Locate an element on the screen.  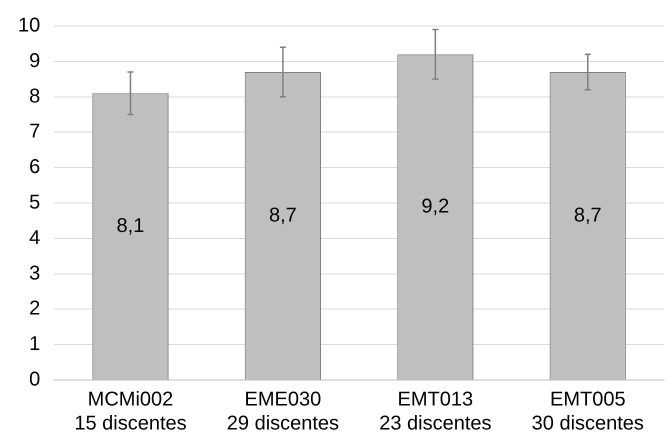
y-tick-label: 5 is located at coordinates (34, 203).